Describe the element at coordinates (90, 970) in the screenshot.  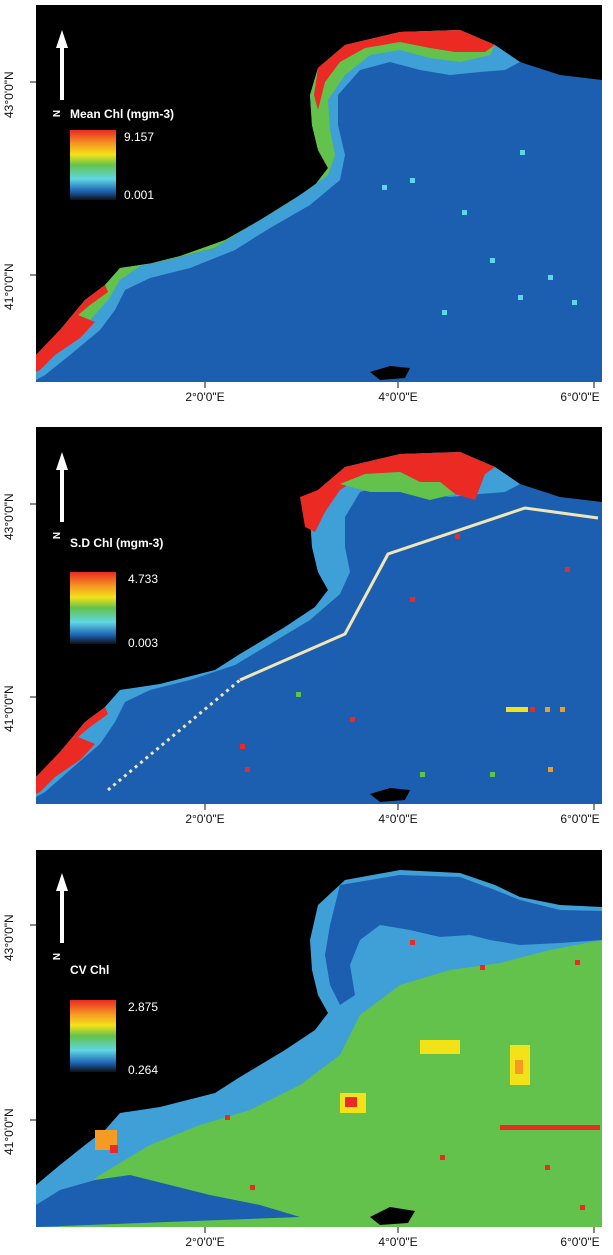
I see `legend-title: CV Chl` at that location.